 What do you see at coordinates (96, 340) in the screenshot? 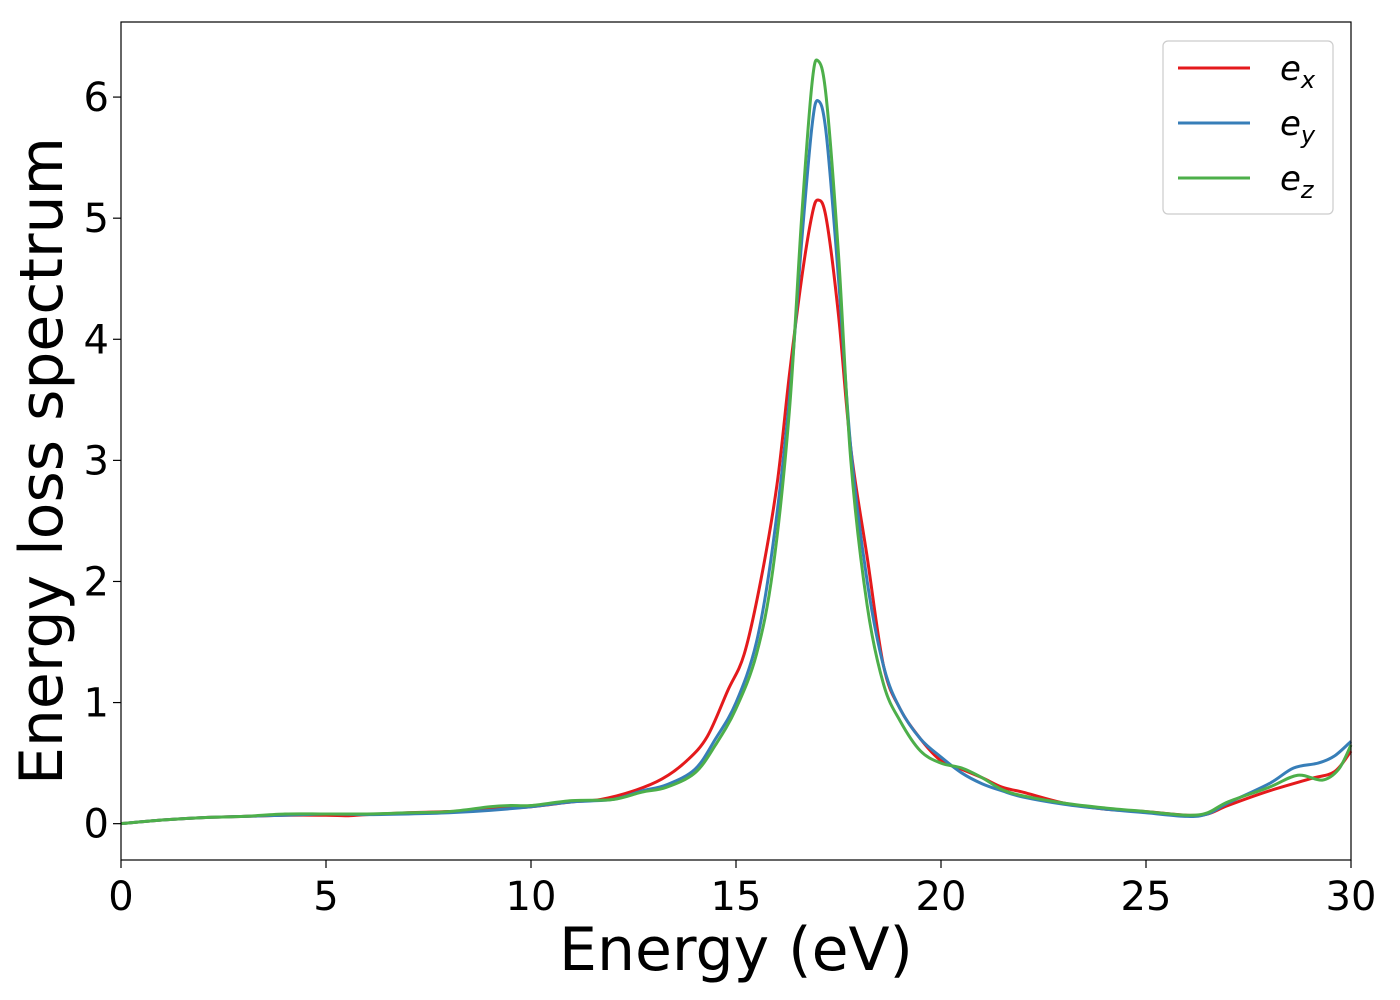
I see `y-tick-label: 4` at bounding box center [96, 340].